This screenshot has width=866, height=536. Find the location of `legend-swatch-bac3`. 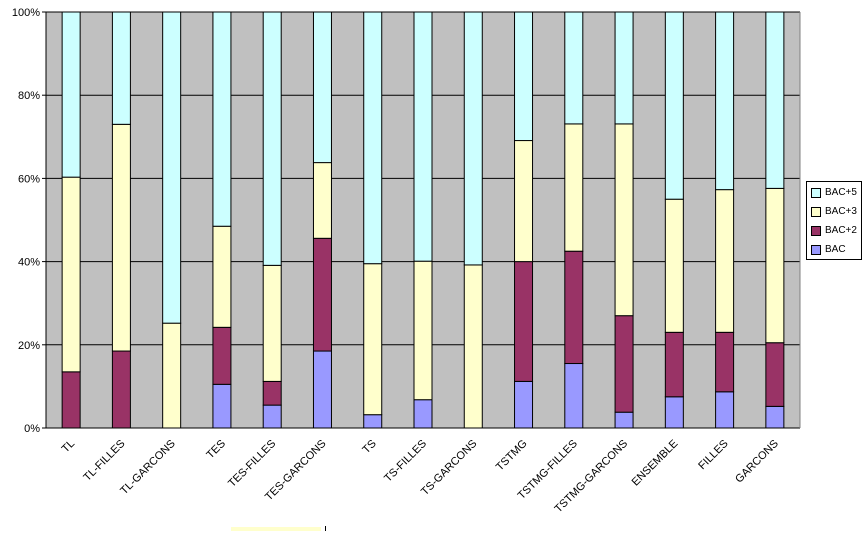

legend-swatch-bac3 is located at coordinates (816, 211).